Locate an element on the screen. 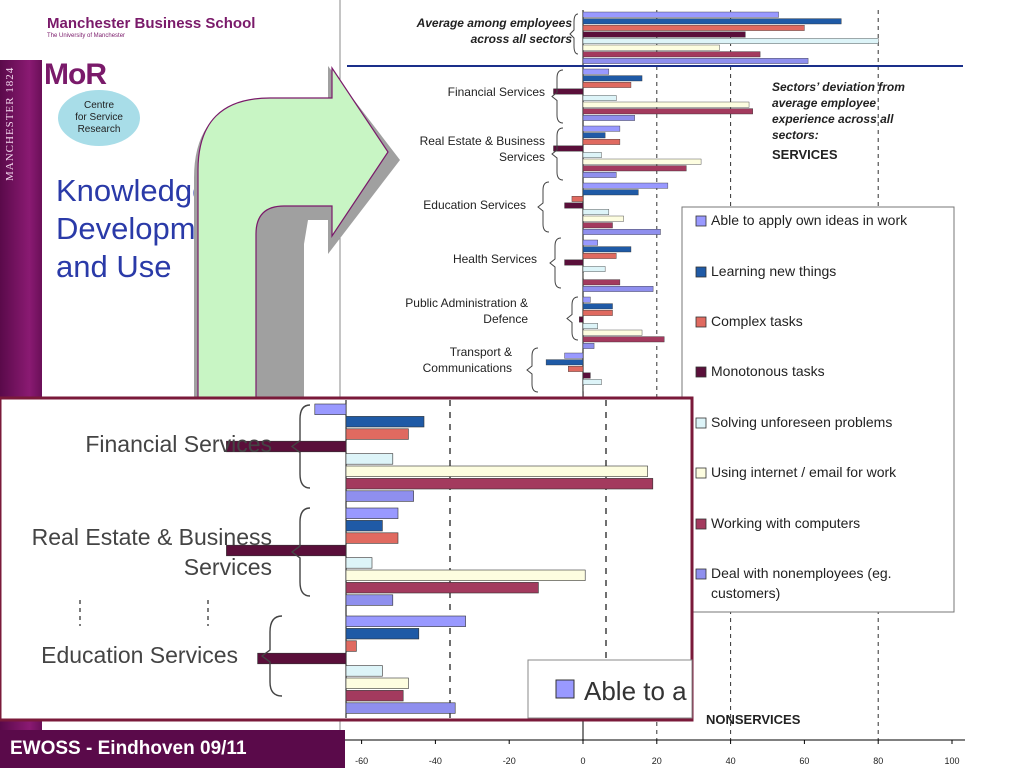  legend-label: Deal with nonemployees (eg. is located at coordinates (801, 573).